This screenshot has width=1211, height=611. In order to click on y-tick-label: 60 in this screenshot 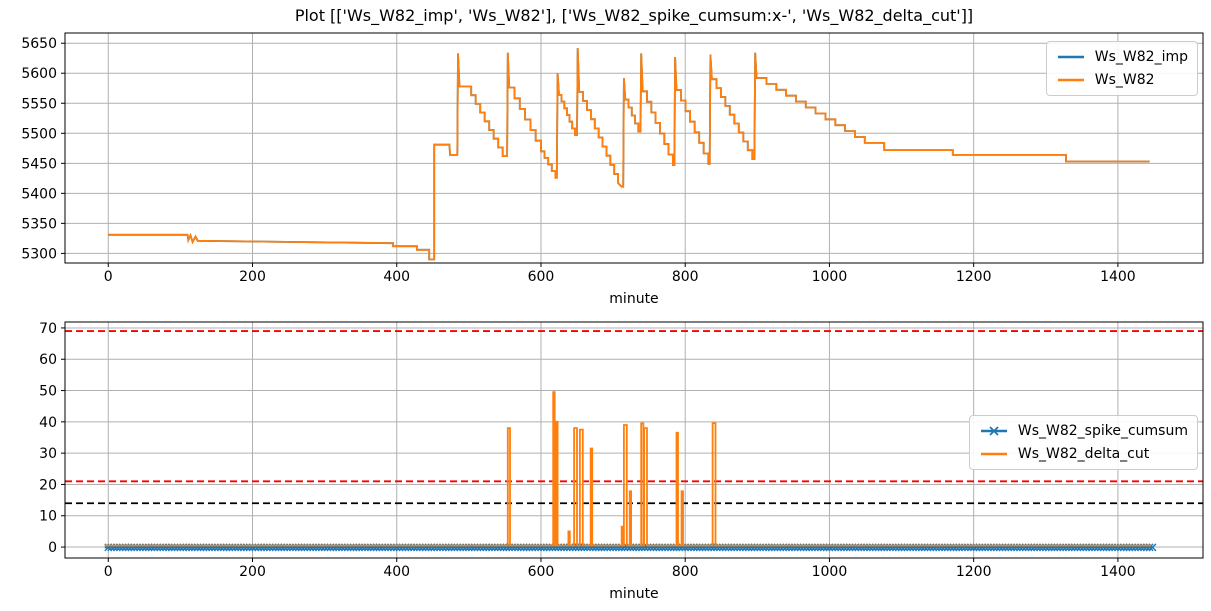, I will do `click(48, 360)`.